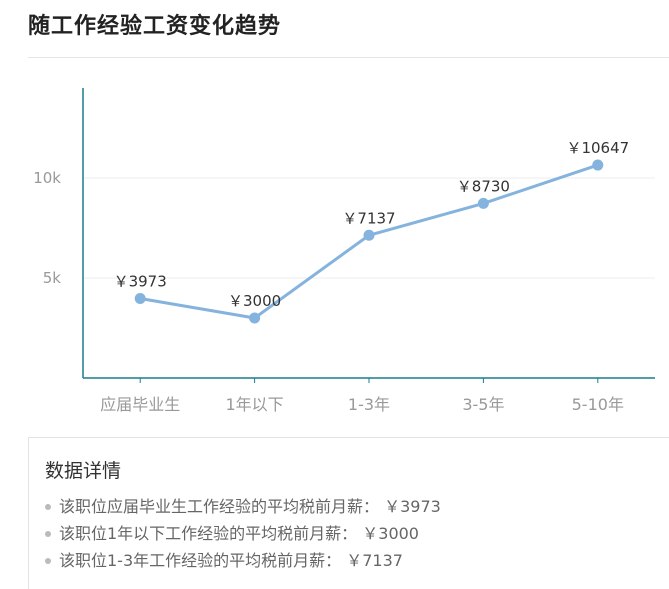 Image resolution: width=669 pixels, height=589 pixels. Describe the element at coordinates (52, 278) in the screenshot. I see `y-tick-label: 5k` at that location.